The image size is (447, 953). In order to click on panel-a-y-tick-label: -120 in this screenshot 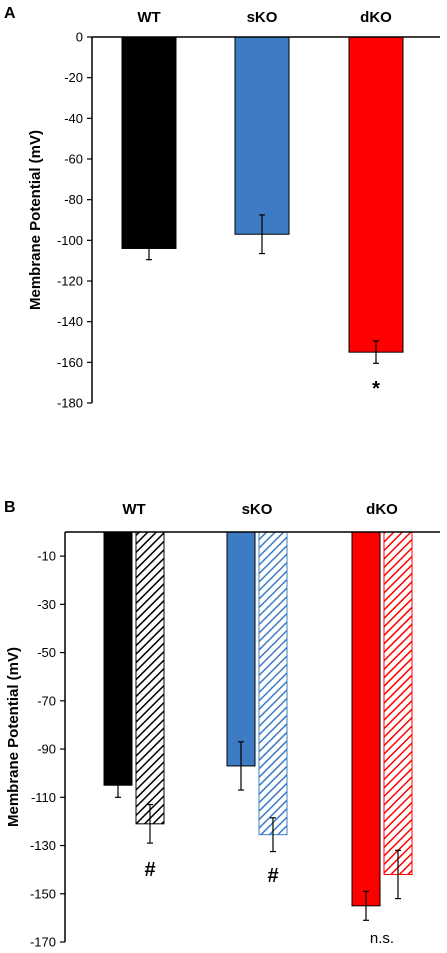, I will do `click(70, 281)`.